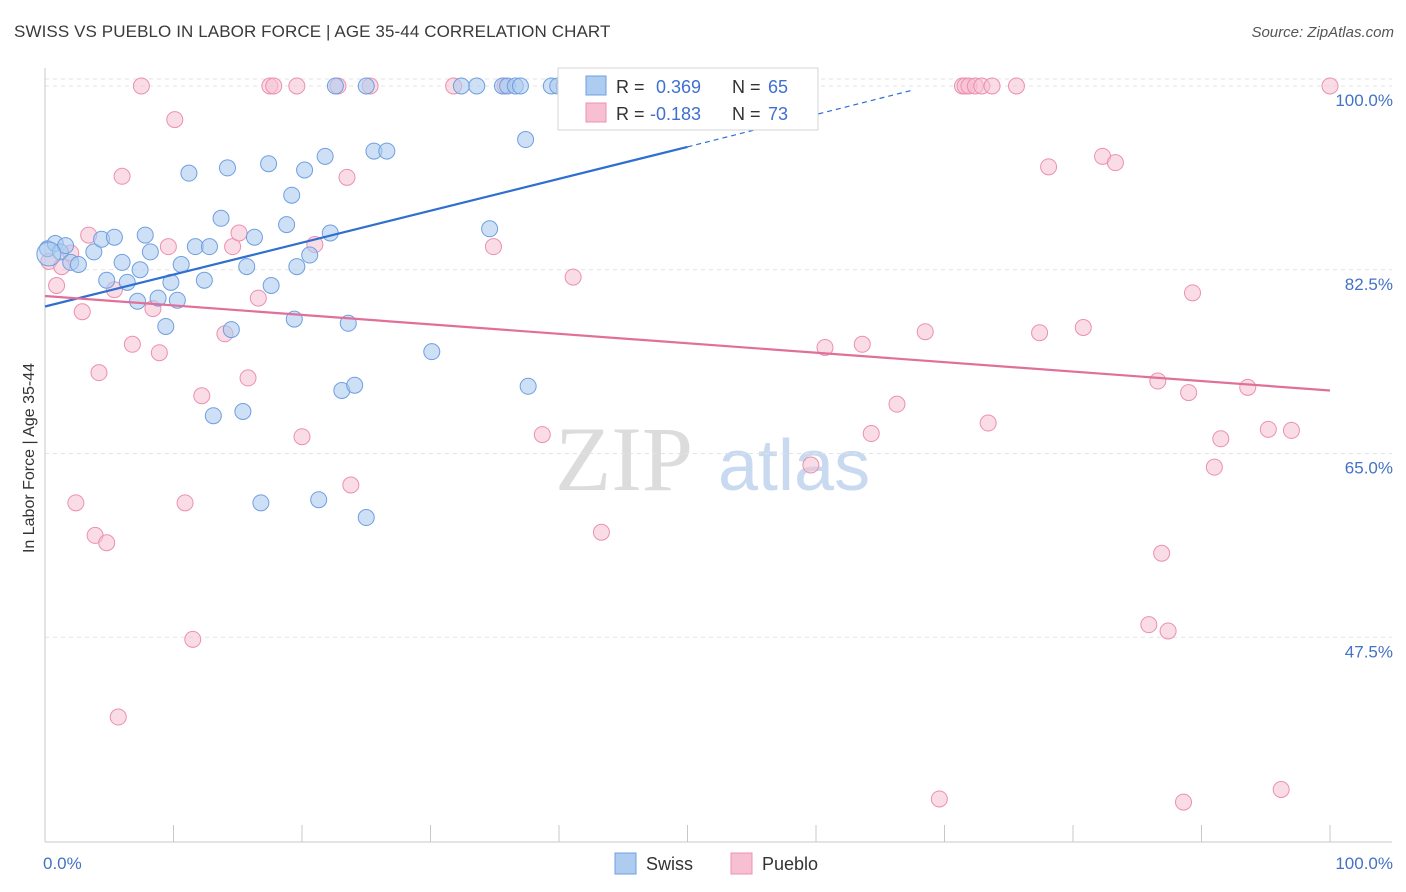 The height and width of the screenshot is (892, 1406). I want to click on swiss-n-label: N =, so click(746, 87).